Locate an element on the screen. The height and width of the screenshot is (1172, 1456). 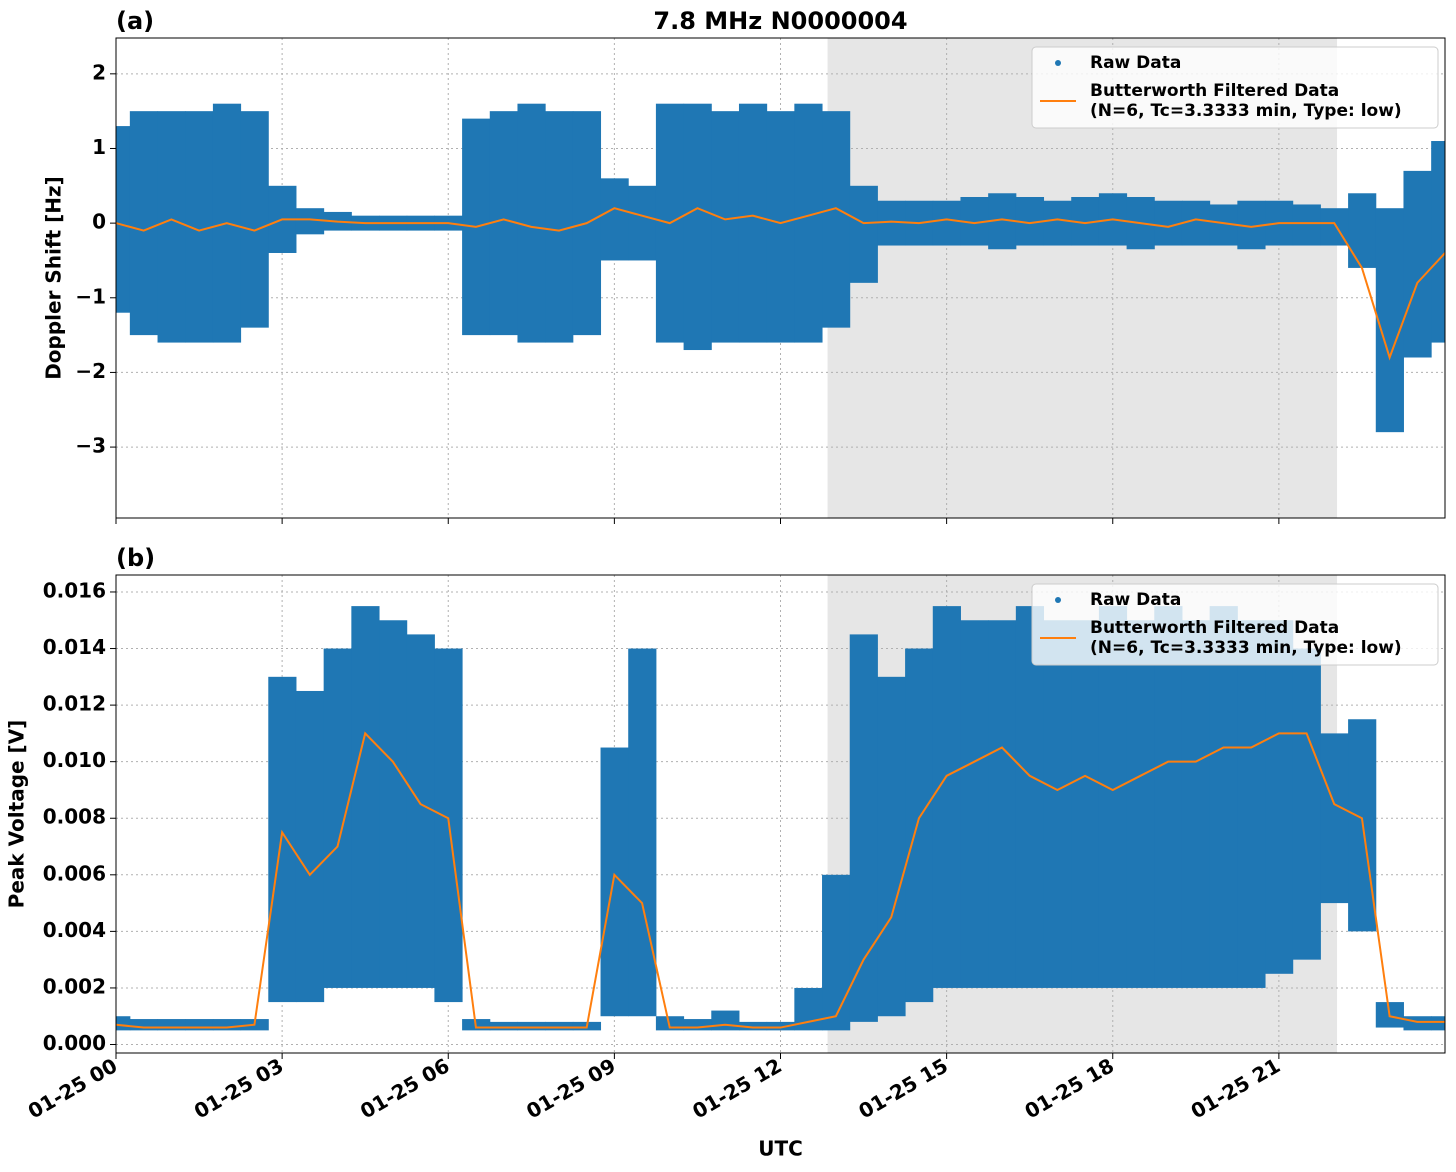
y-tick-label: 0.004 is located at coordinates (74, 930).